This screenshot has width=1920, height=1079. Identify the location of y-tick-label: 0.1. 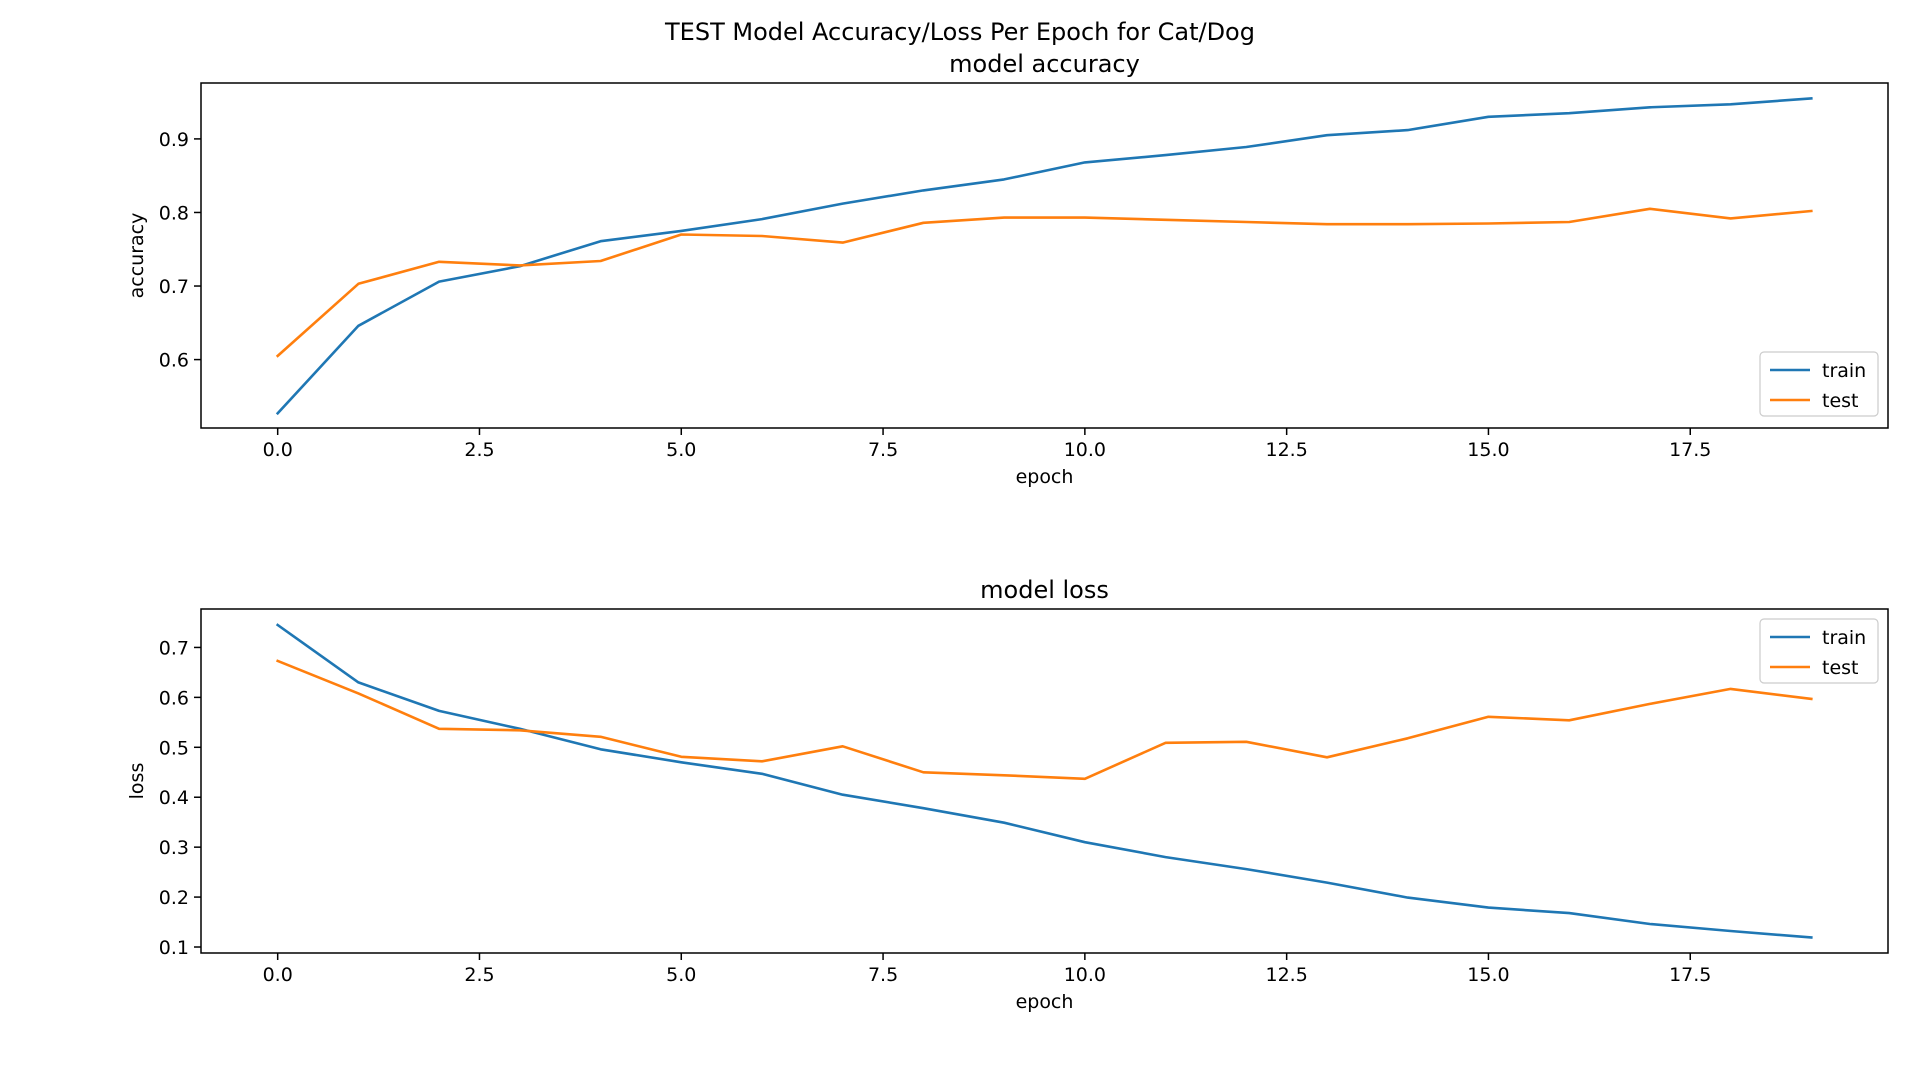
(174, 948).